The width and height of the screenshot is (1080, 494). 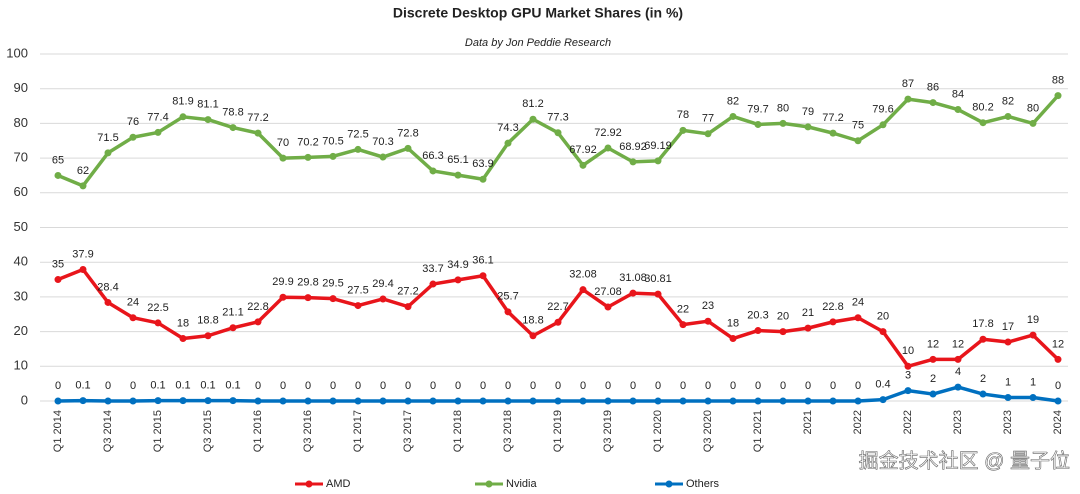 What do you see at coordinates (832, 307) in the screenshot?
I see `data-label: 22.8` at bounding box center [832, 307].